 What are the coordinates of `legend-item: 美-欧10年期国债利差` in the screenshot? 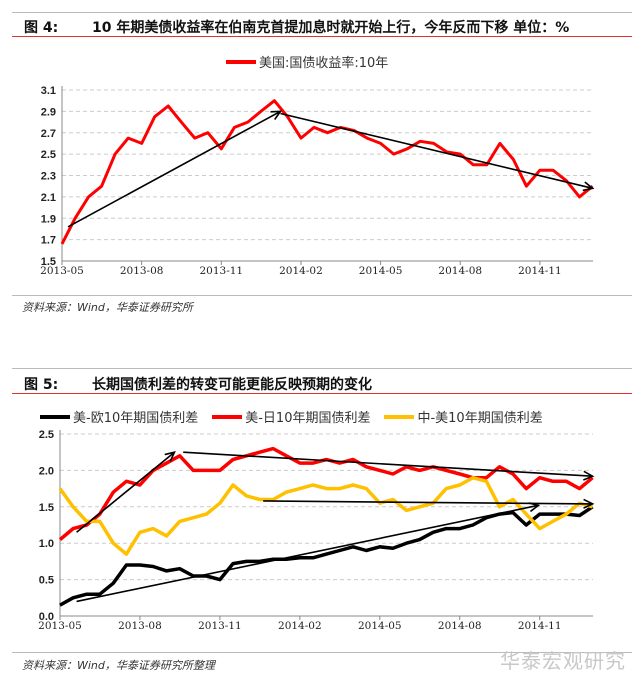 It's located at (119, 416).